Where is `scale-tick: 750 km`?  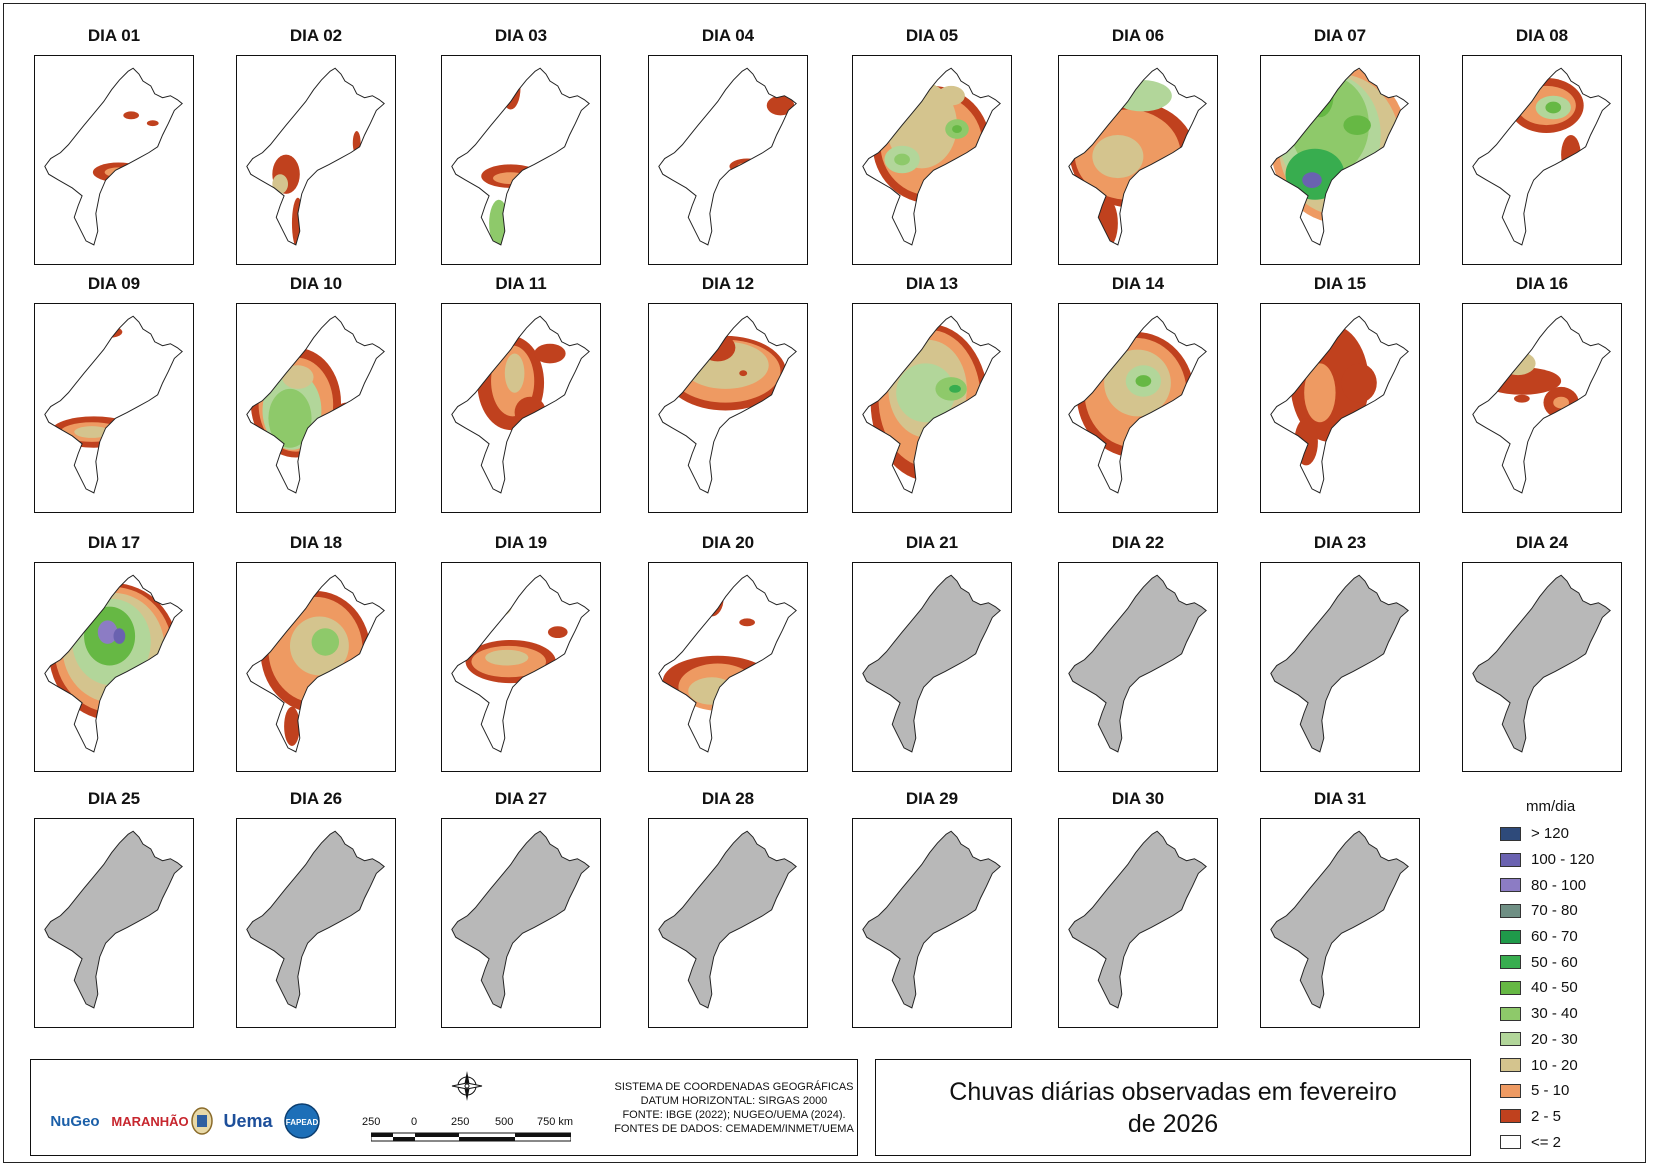 scale-tick: 750 km is located at coordinates (555, 1122).